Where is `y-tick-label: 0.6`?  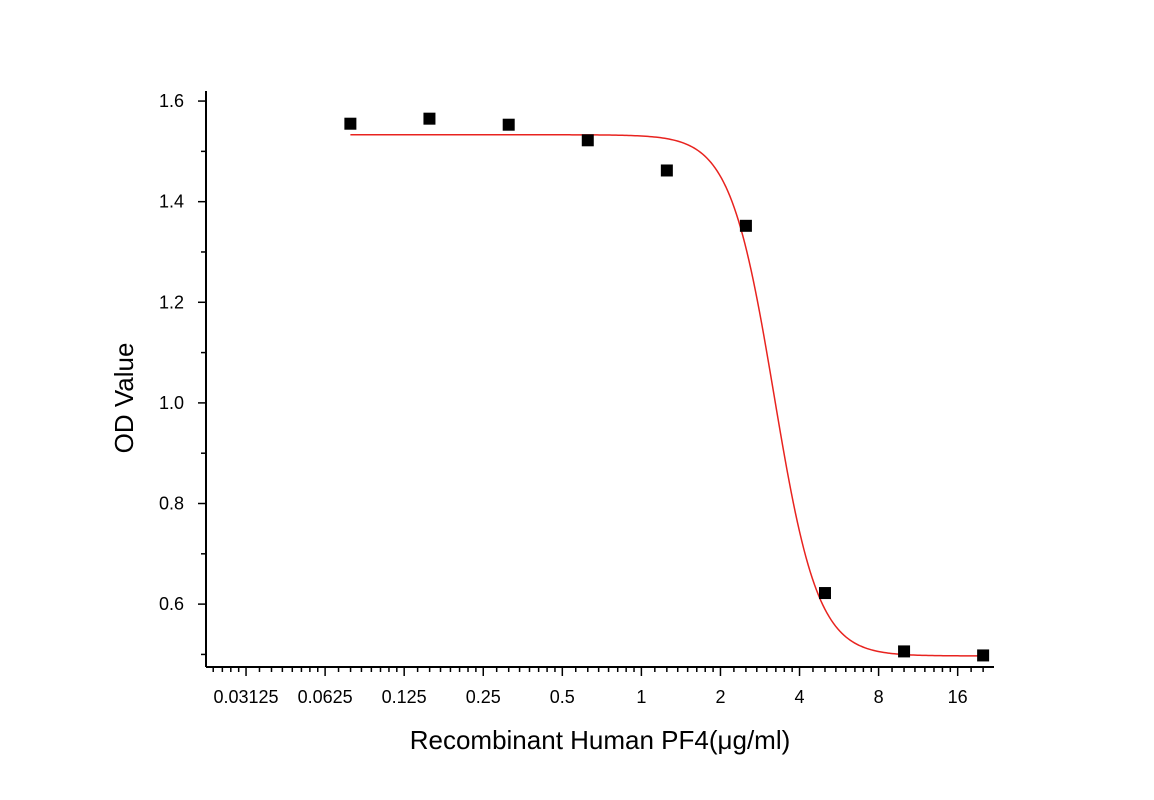 y-tick-label: 0.6 is located at coordinates (171, 604).